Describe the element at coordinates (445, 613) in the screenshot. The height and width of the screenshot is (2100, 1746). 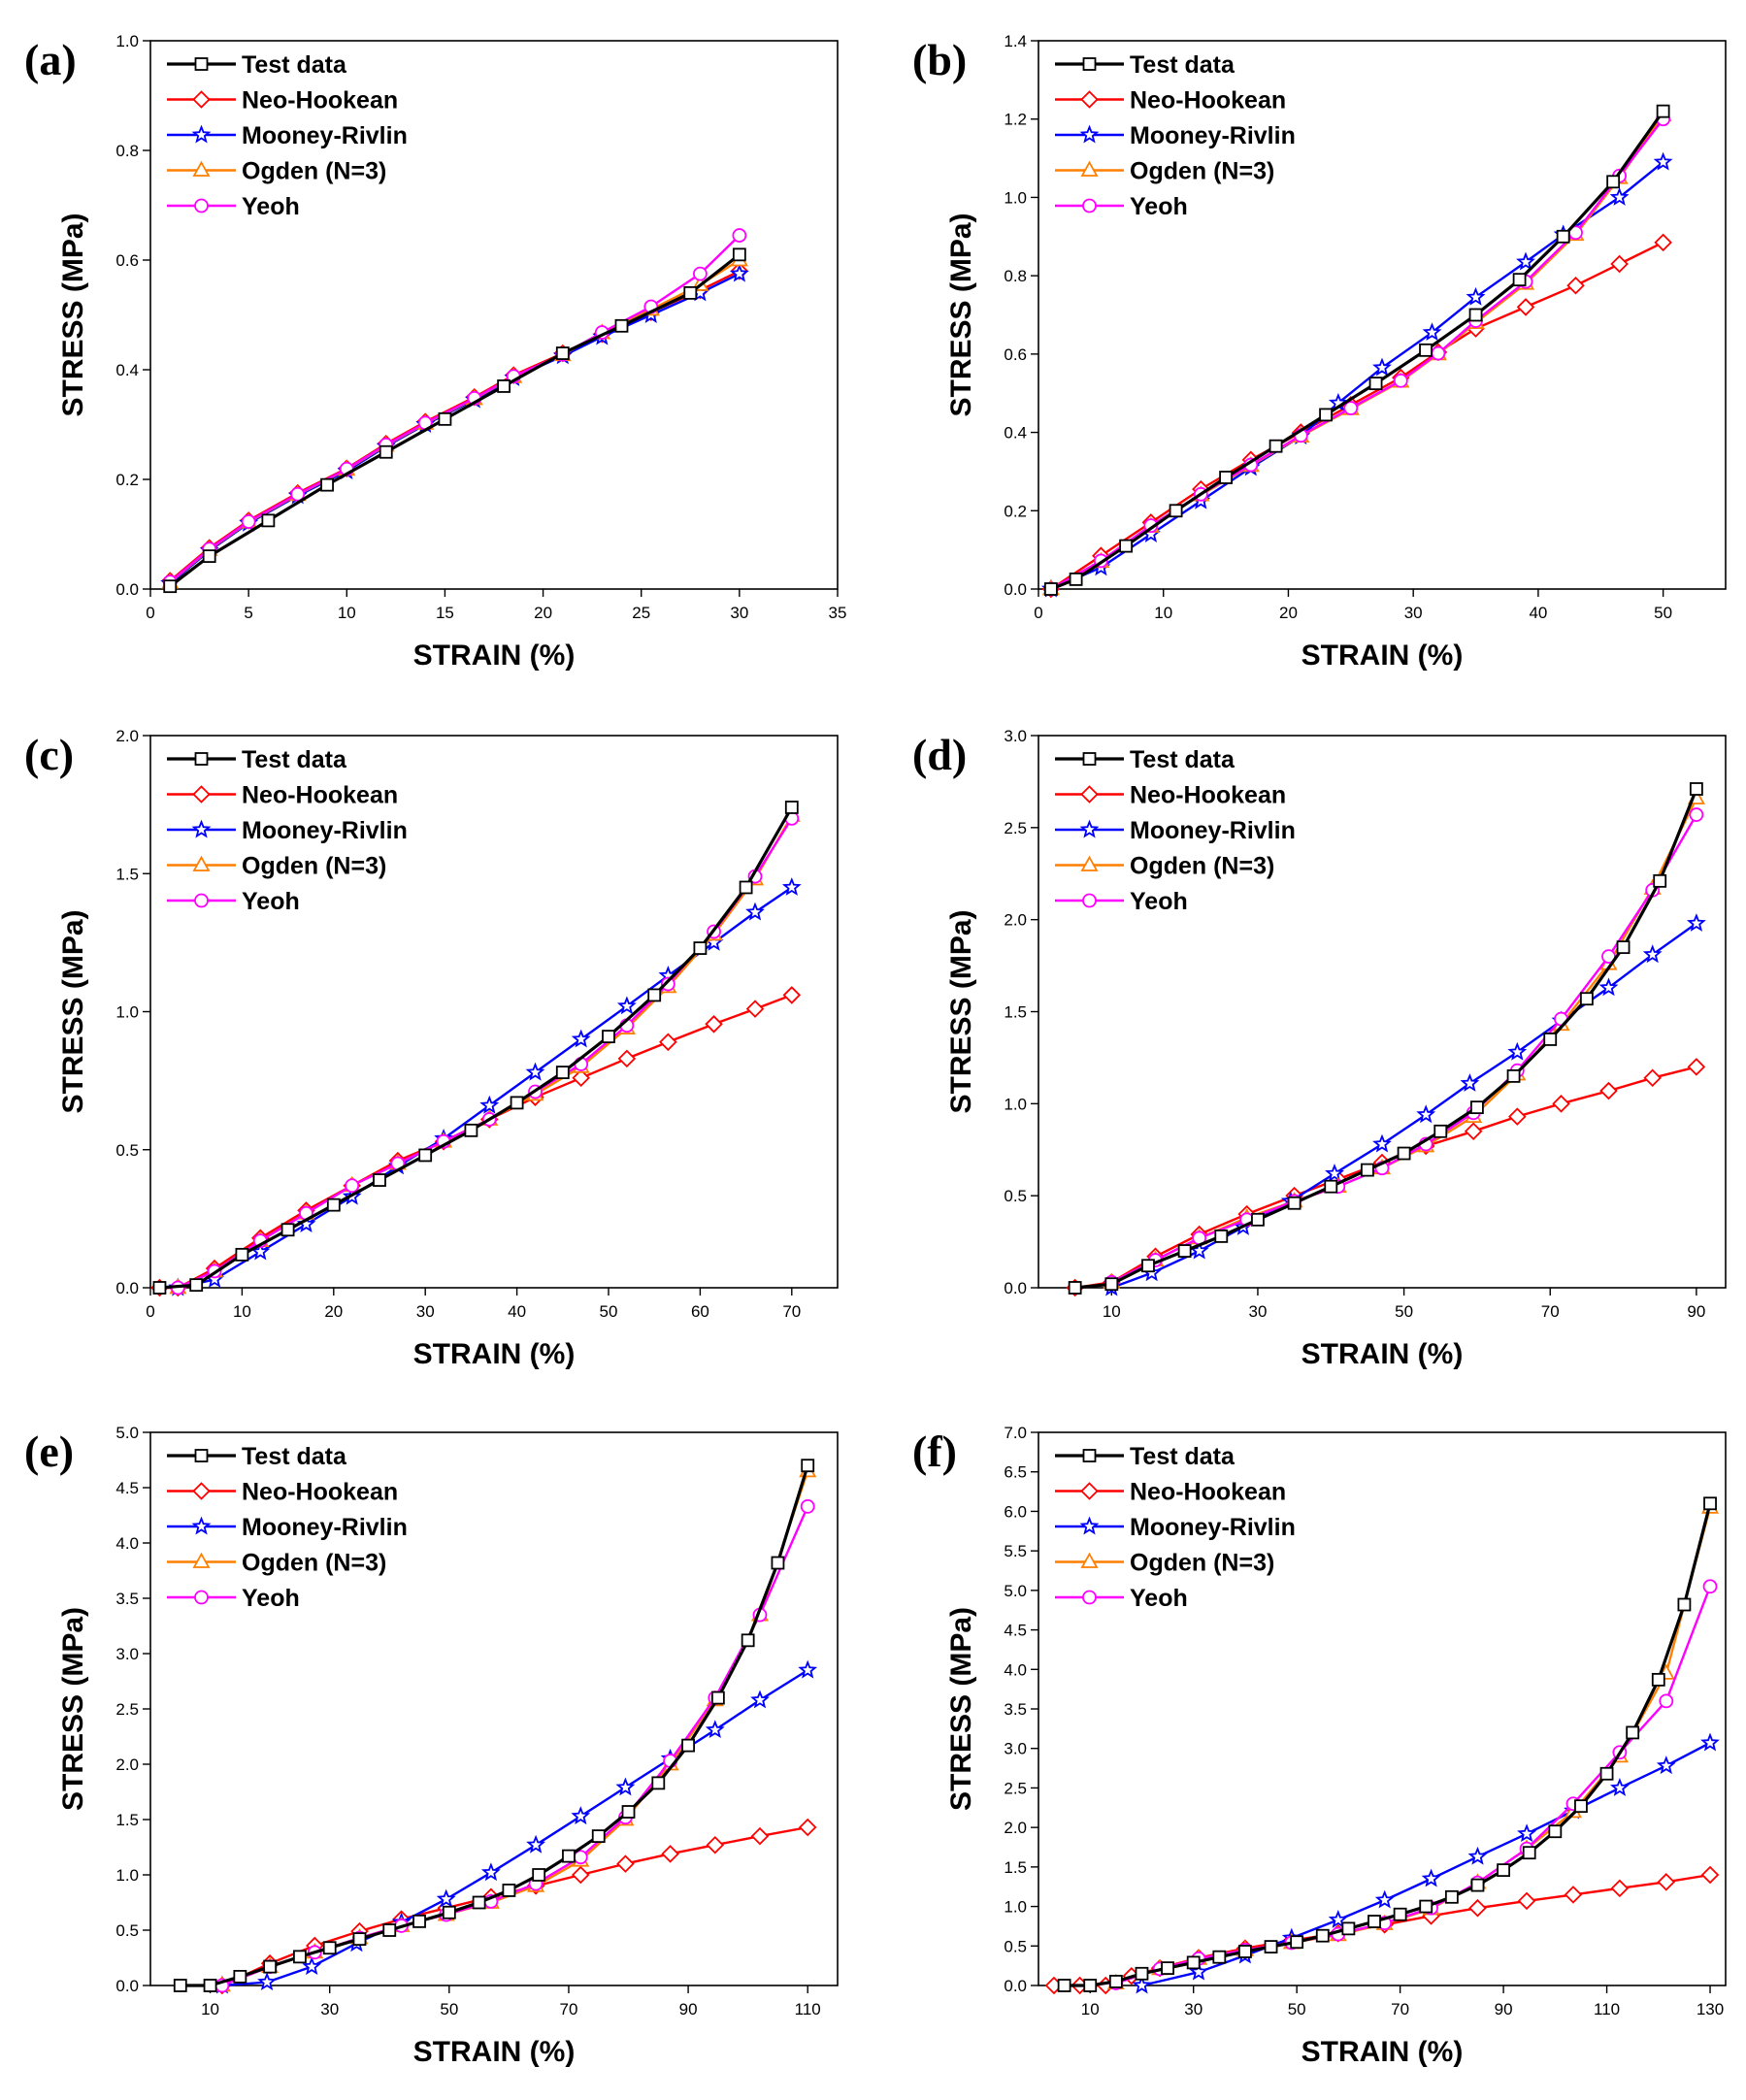
I see `x-tick-label: 15` at that location.